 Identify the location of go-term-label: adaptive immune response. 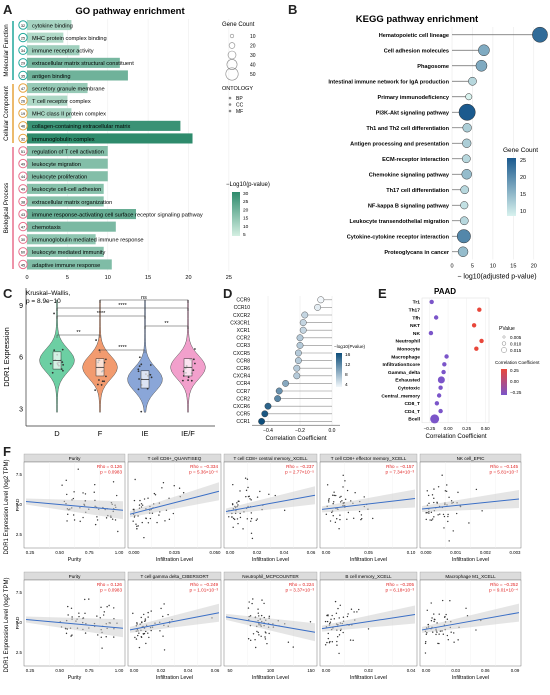
(66, 266).